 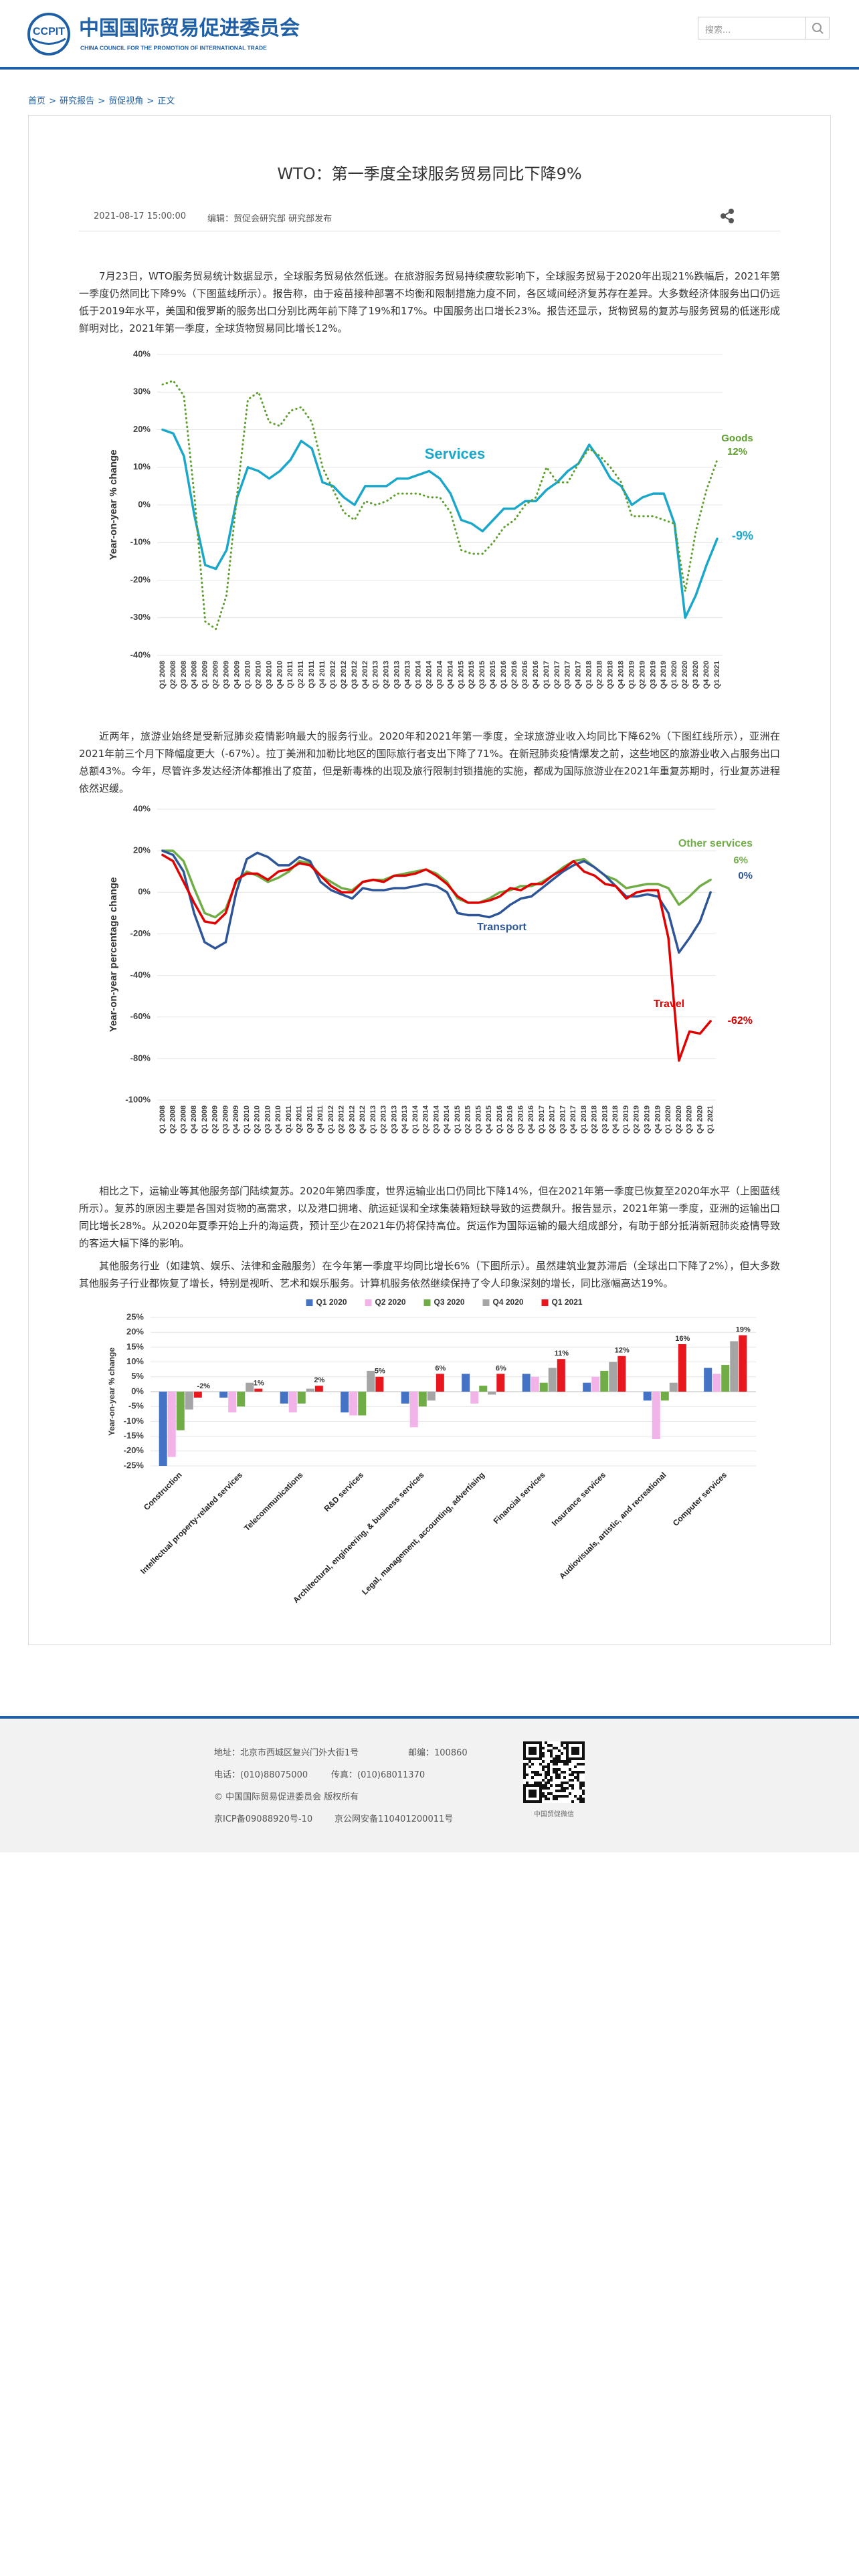 What do you see at coordinates (259, 1383) in the screenshot?
I see `value-label: 1%` at bounding box center [259, 1383].